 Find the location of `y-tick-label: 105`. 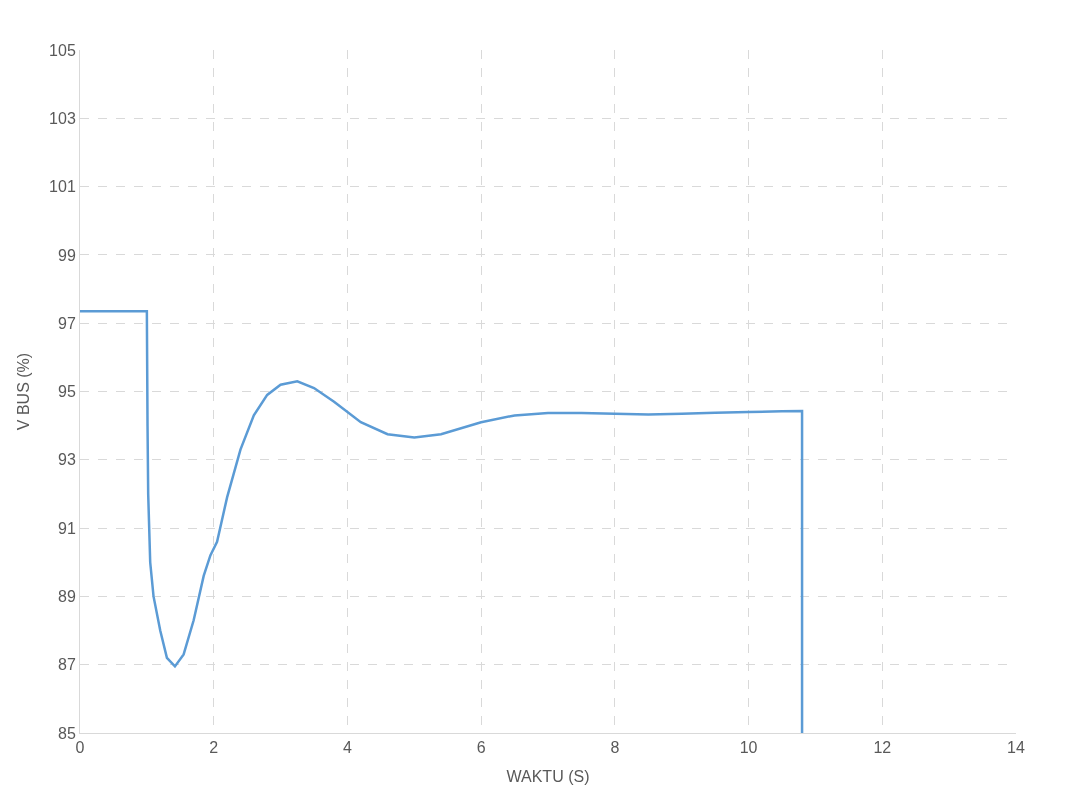

y-tick-label: 105 is located at coordinates (62, 50).